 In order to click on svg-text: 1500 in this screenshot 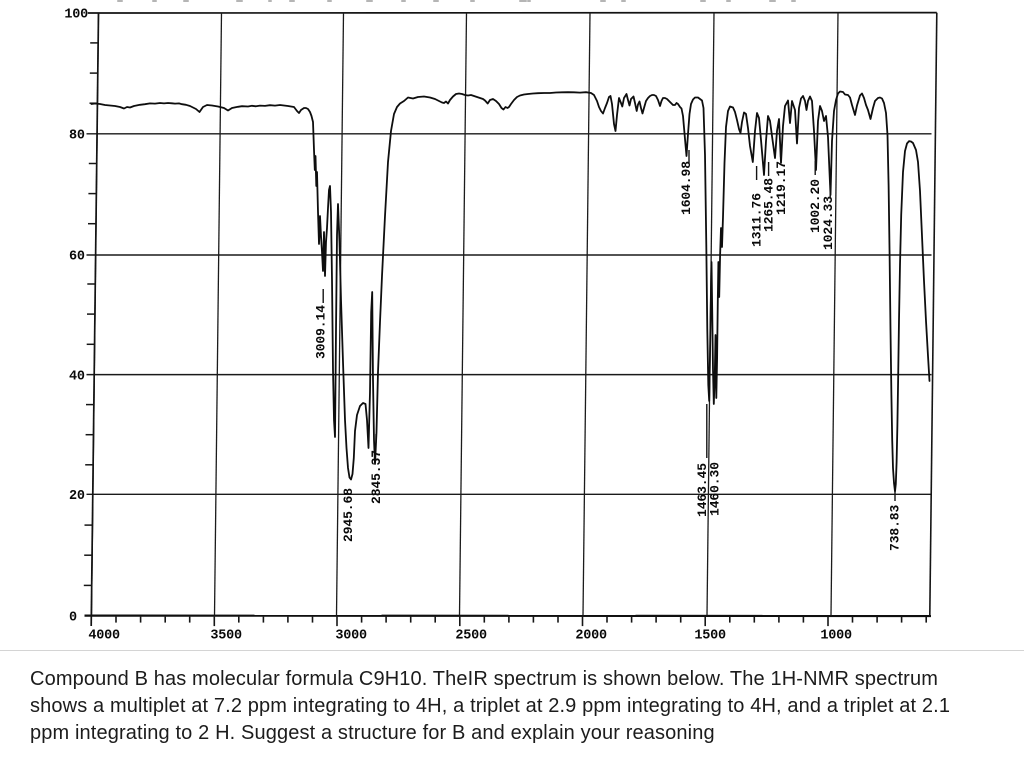, I will do `click(710, 636)`.